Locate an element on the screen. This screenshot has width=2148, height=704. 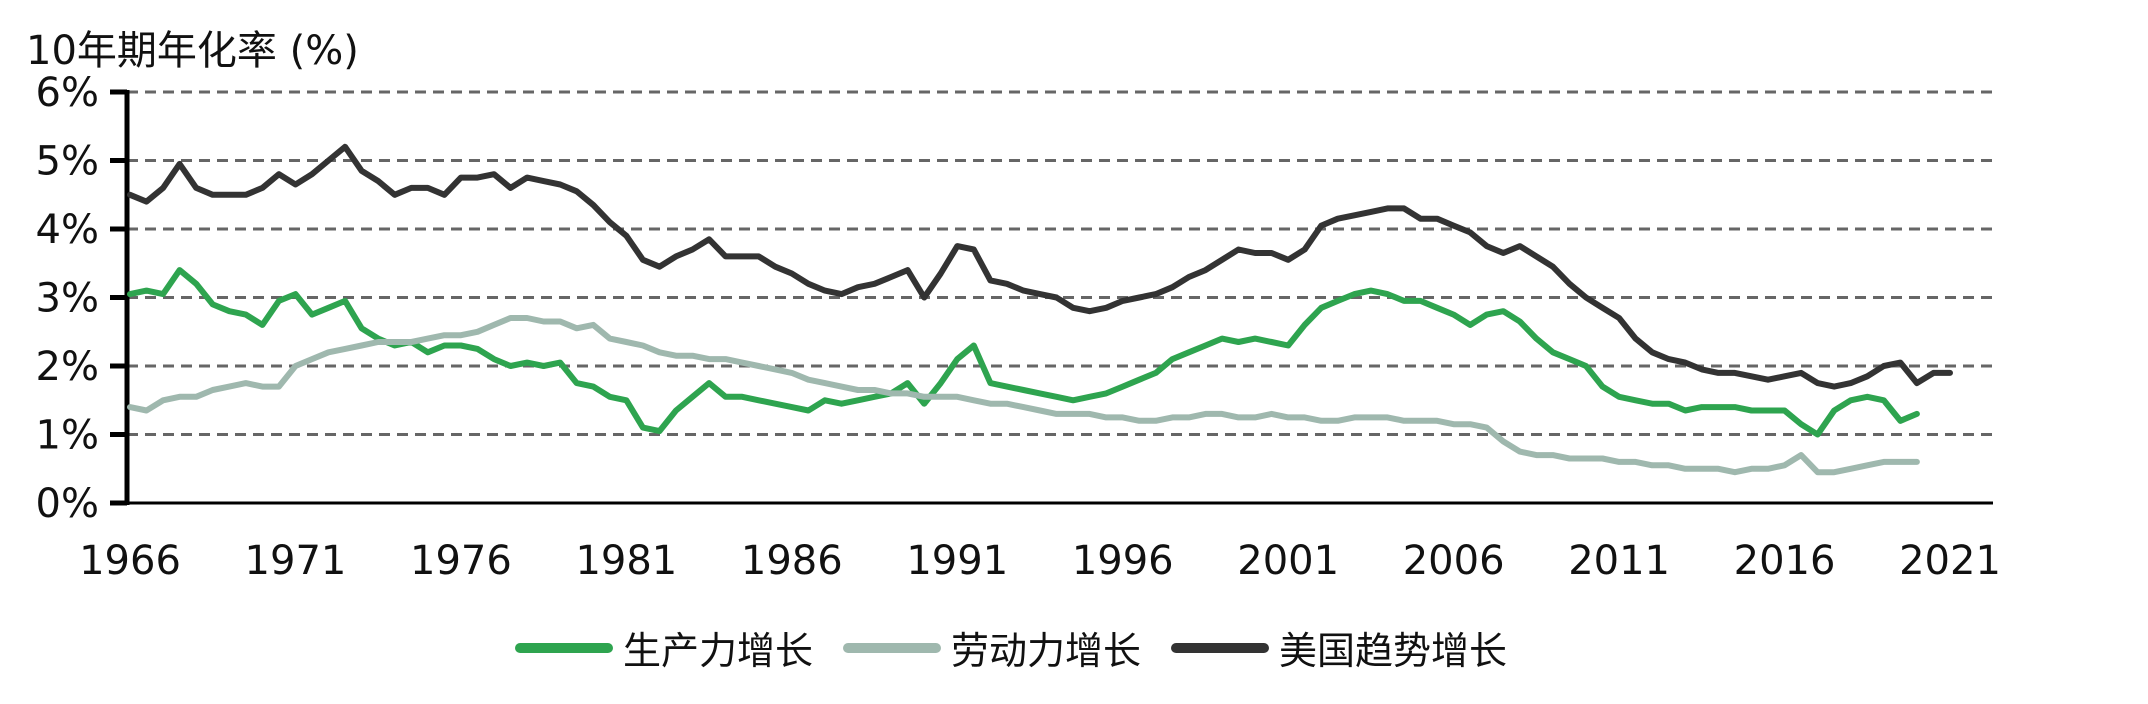
y-tick-label: 0% is located at coordinates (67, 504).